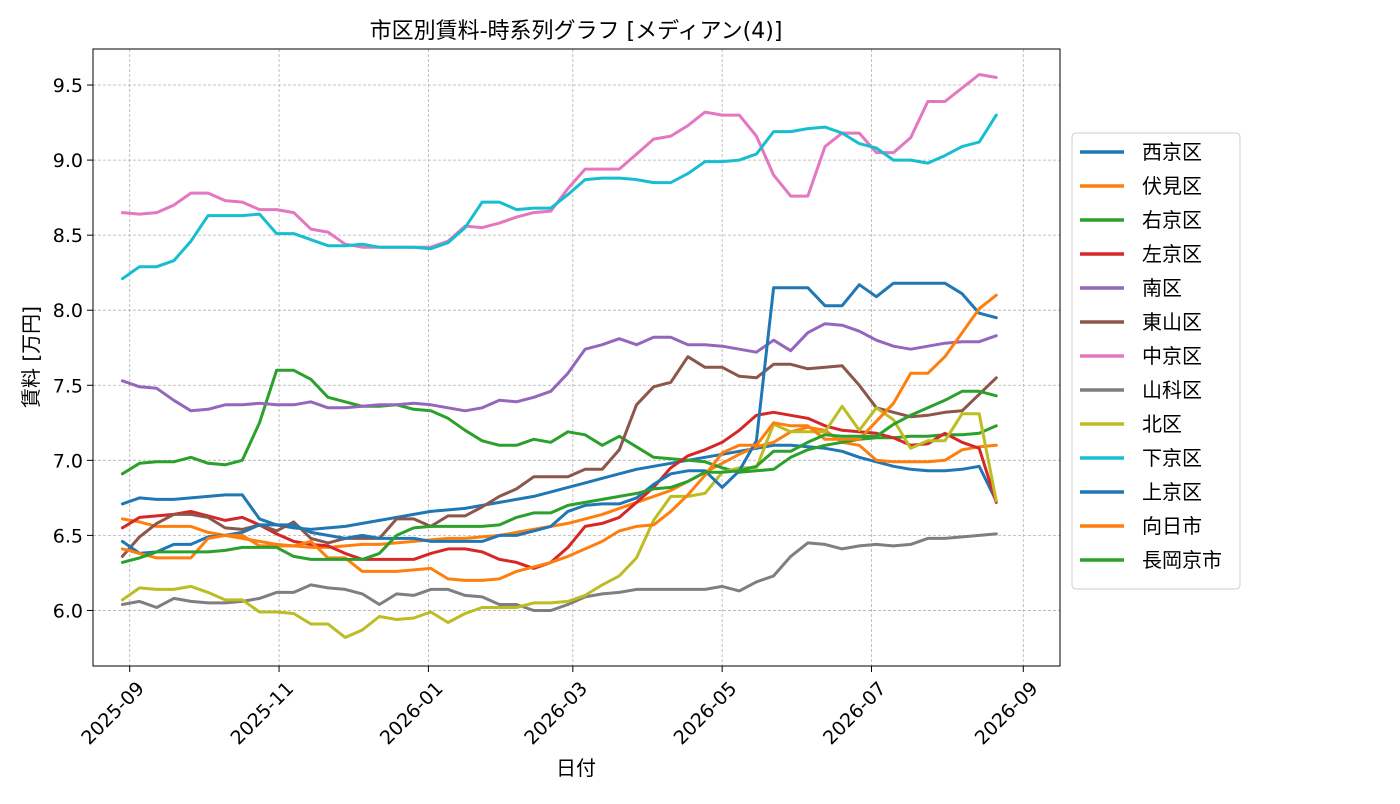 This screenshot has width=1400, height=804. What do you see at coordinates (68, 236) in the screenshot?
I see `y-tick-label: 8.5` at bounding box center [68, 236].